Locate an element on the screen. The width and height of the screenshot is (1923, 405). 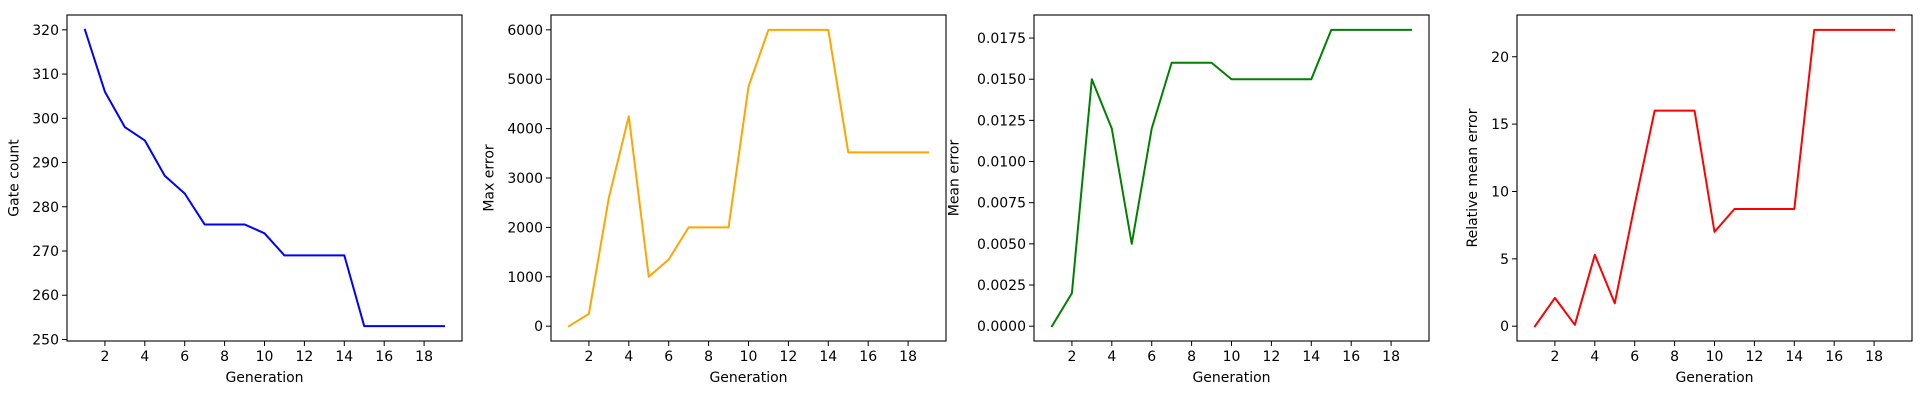
y-tick-label: 1000 is located at coordinates (525, 278).